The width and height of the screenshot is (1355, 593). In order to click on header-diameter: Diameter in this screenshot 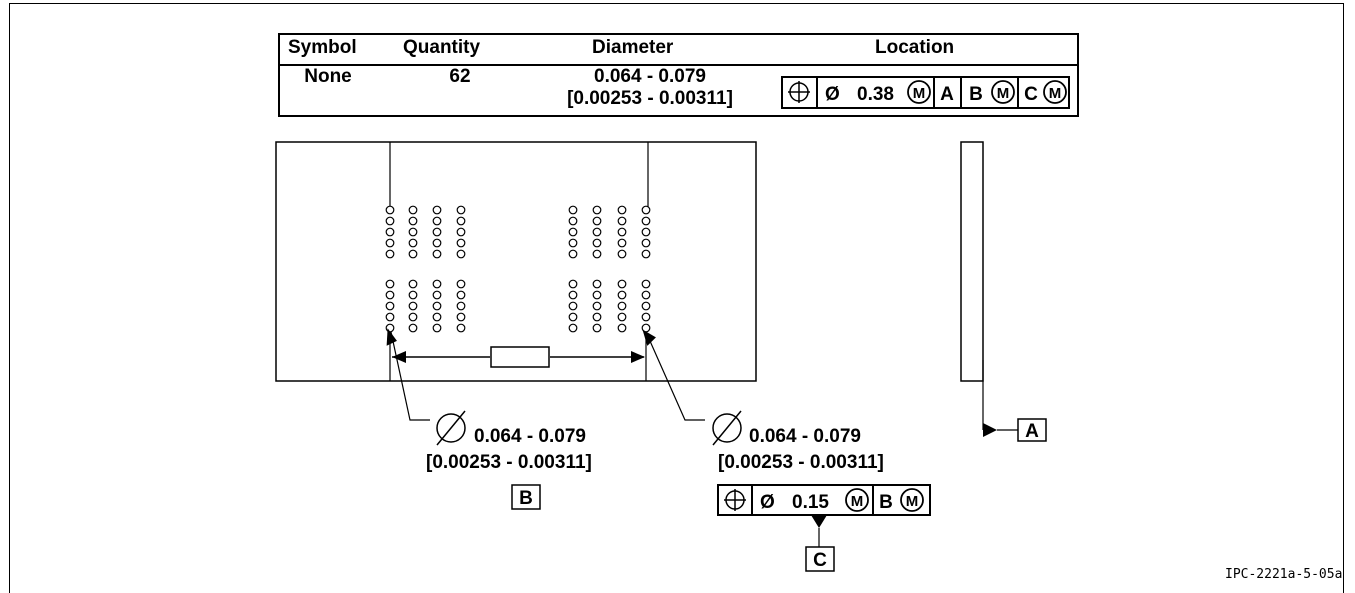, I will do `click(633, 47)`.